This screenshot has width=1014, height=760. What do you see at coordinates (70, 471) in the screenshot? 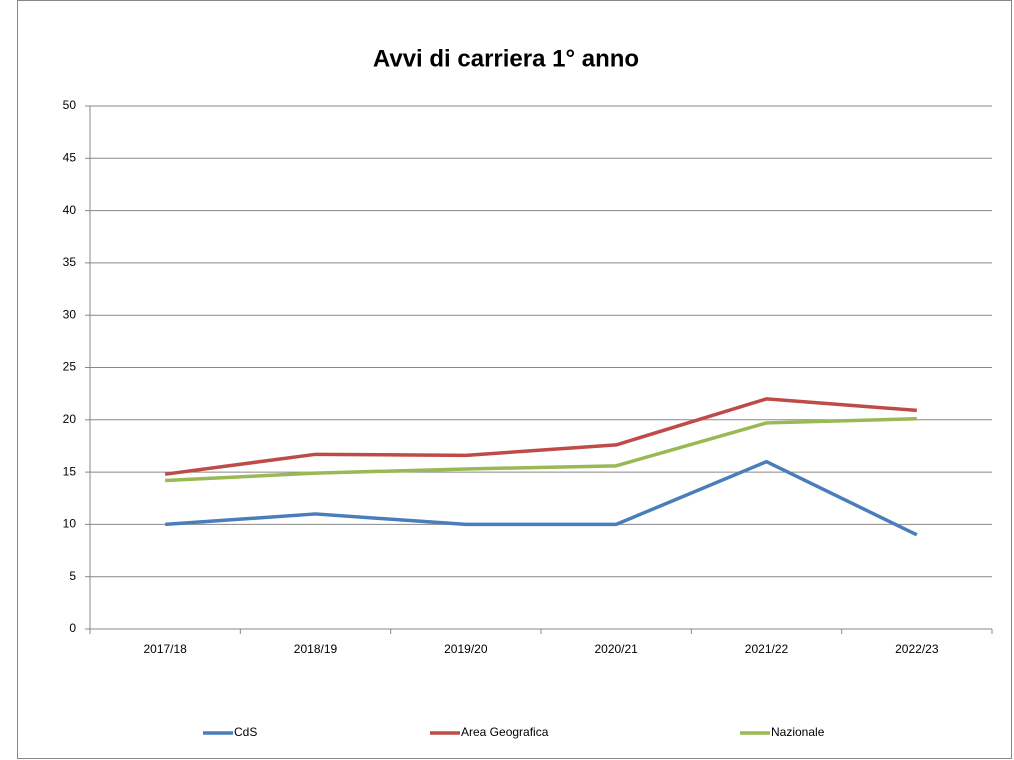
I see `y-tick-label: 15` at bounding box center [70, 471].